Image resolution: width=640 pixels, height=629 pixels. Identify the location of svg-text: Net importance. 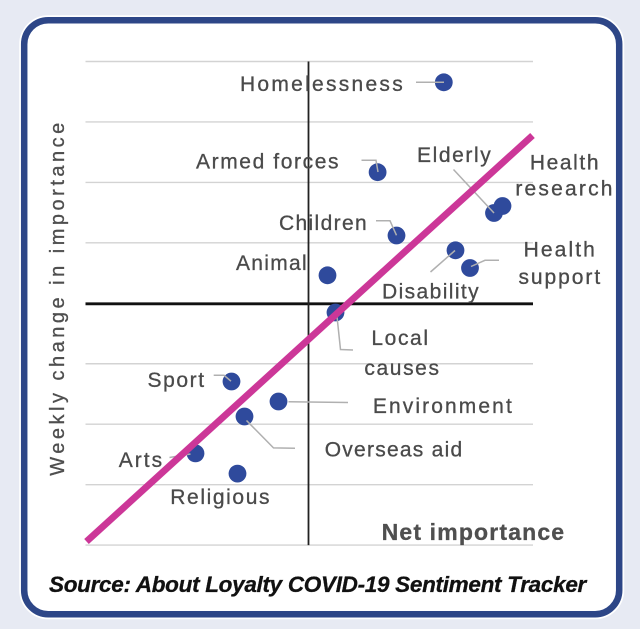
(474, 532).